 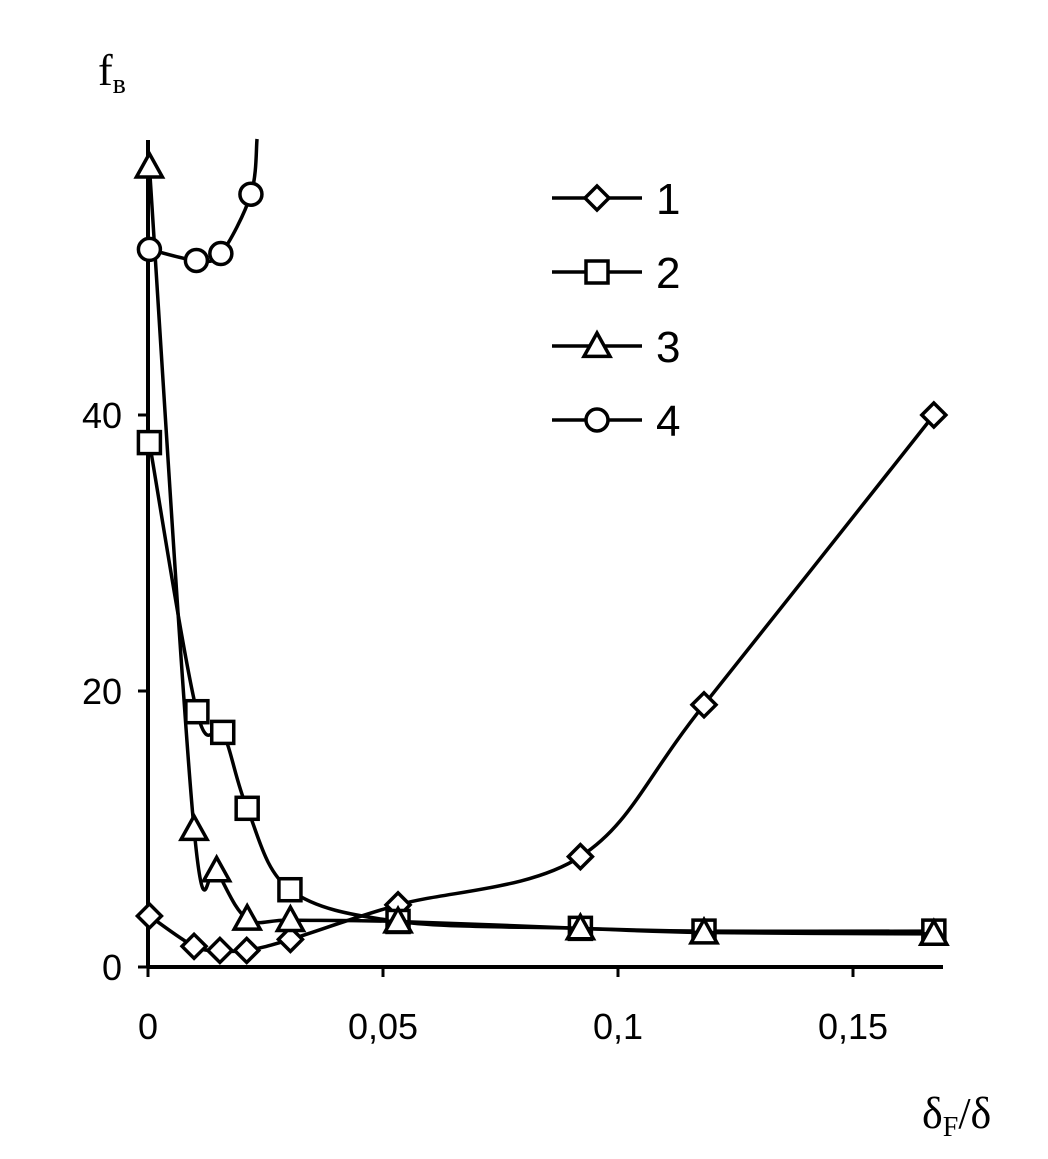 What do you see at coordinates (616, 421) in the screenshot?
I see `legend-item-4: 4` at bounding box center [616, 421].